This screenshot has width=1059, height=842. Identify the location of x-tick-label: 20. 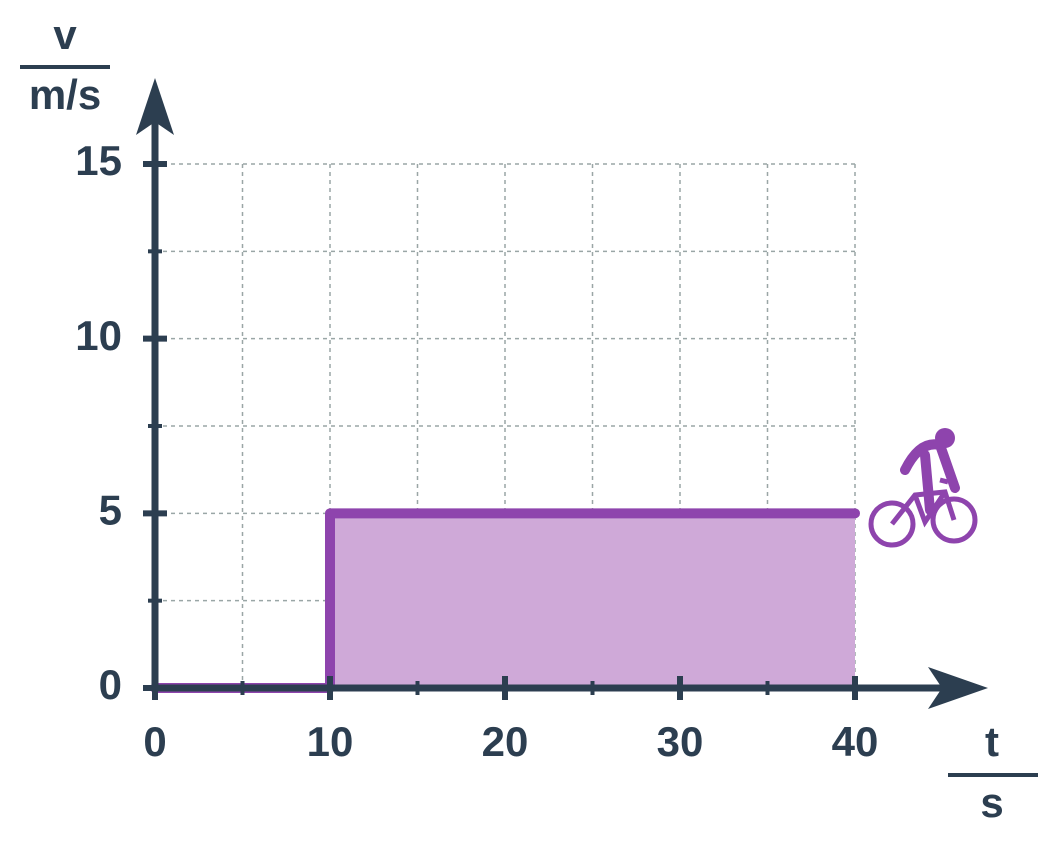
(505, 741).